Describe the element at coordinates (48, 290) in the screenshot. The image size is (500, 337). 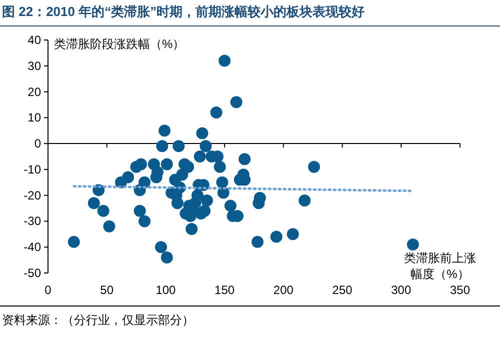
I see `x-tick-label: 0` at that location.